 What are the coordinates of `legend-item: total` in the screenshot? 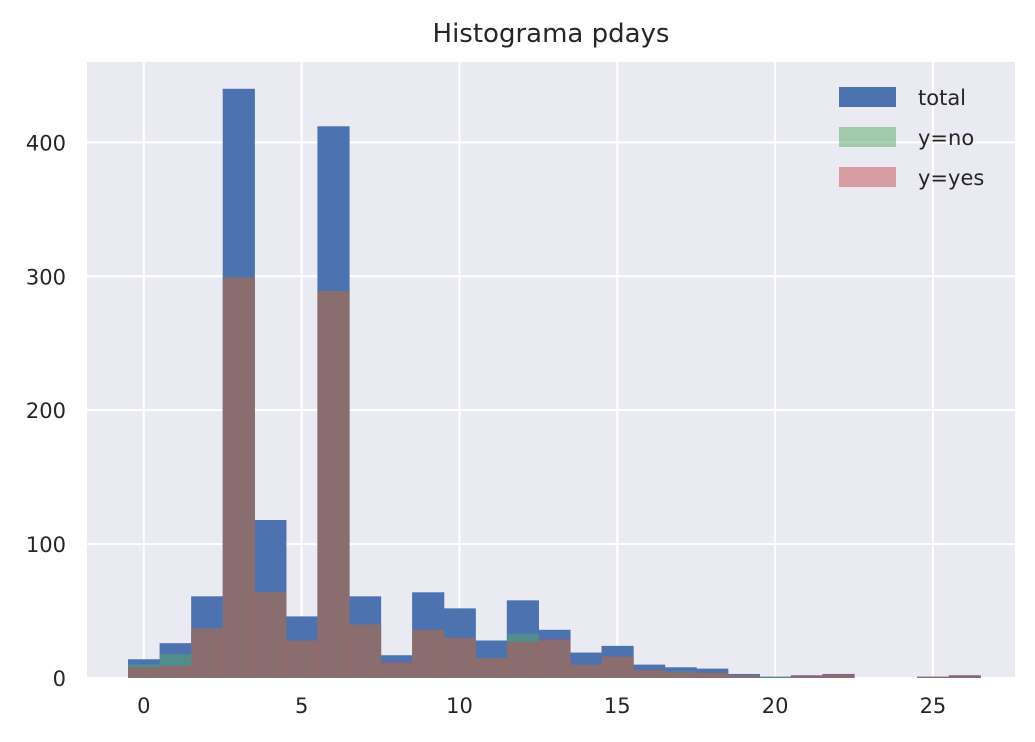 It's located at (902, 98).